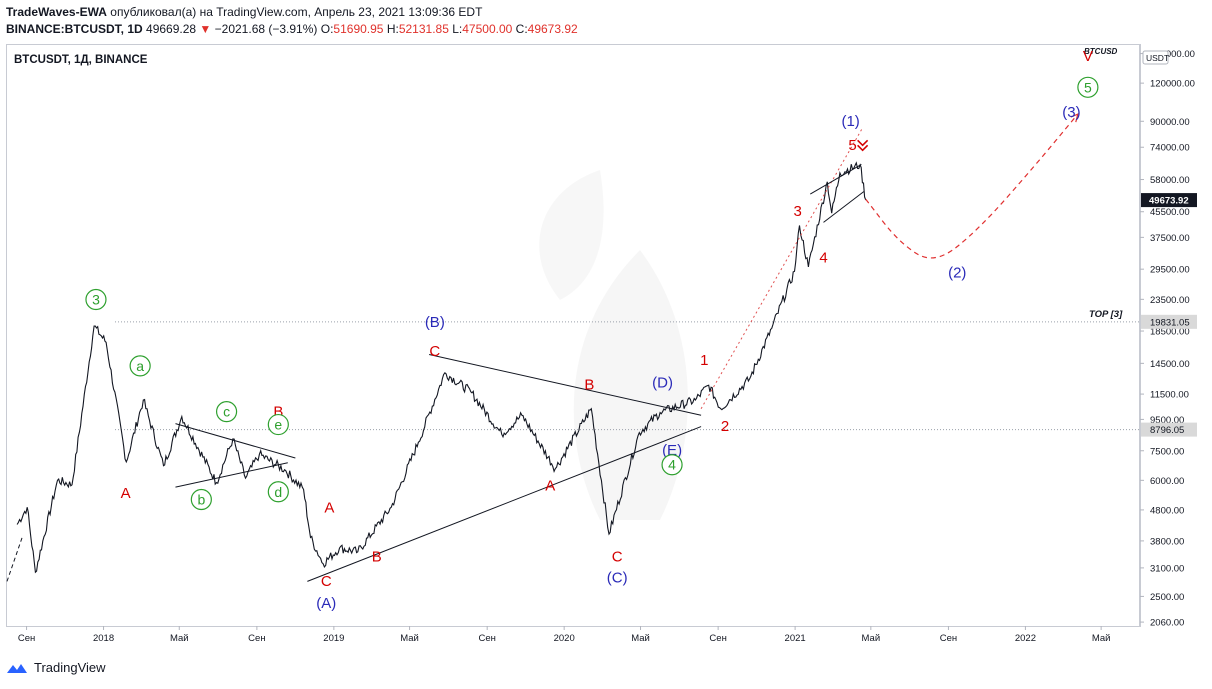 This screenshot has width=1212, height=689. What do you see at coordinates (1088, 56) in the screenshot?
I see `wave-label: V` at bounding box center [1088, 56].